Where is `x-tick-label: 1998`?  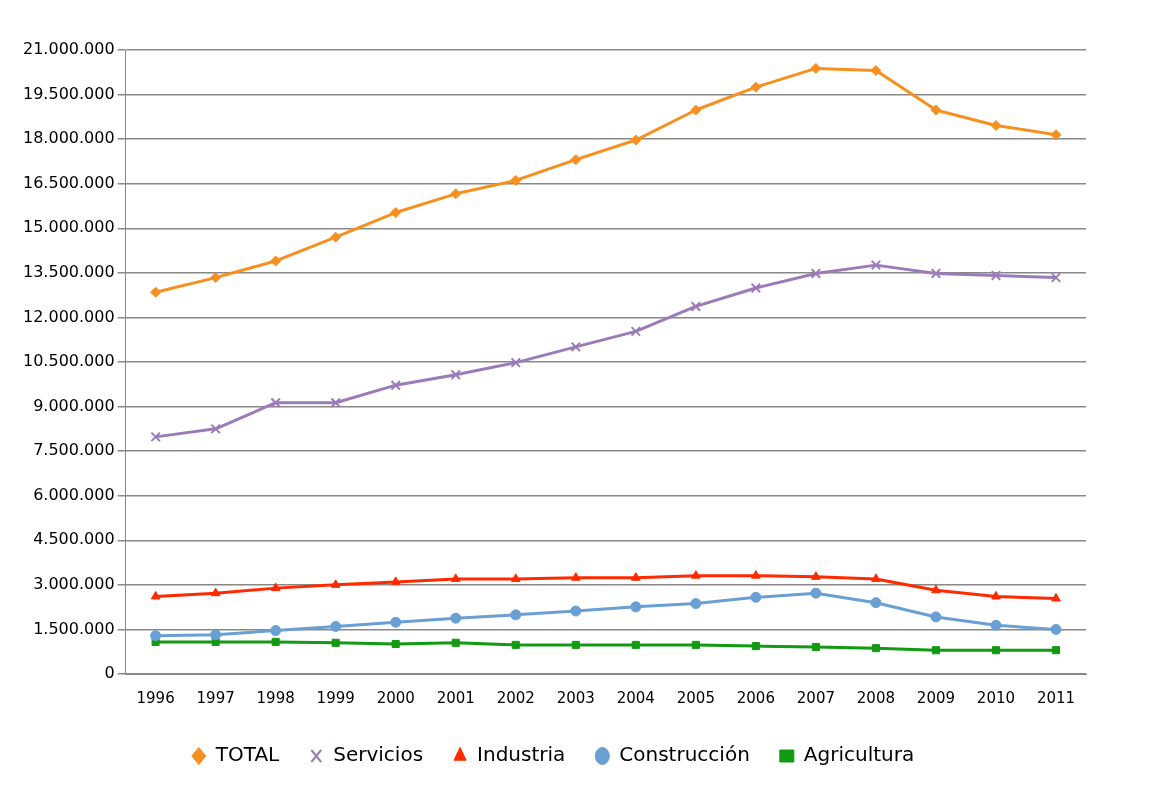
x-tick-label: 1998 is located at coordinates (275, 697).